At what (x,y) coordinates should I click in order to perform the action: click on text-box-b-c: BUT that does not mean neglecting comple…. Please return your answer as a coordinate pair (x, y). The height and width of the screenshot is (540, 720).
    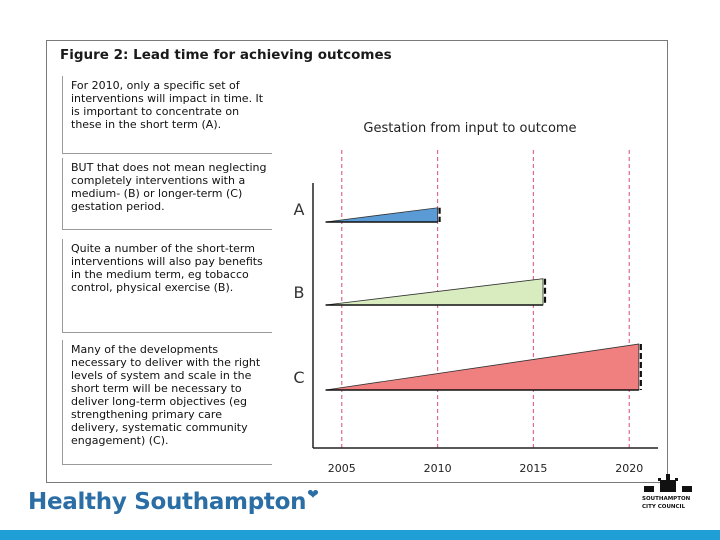
    Looking at the image, I should click on (167, 194).